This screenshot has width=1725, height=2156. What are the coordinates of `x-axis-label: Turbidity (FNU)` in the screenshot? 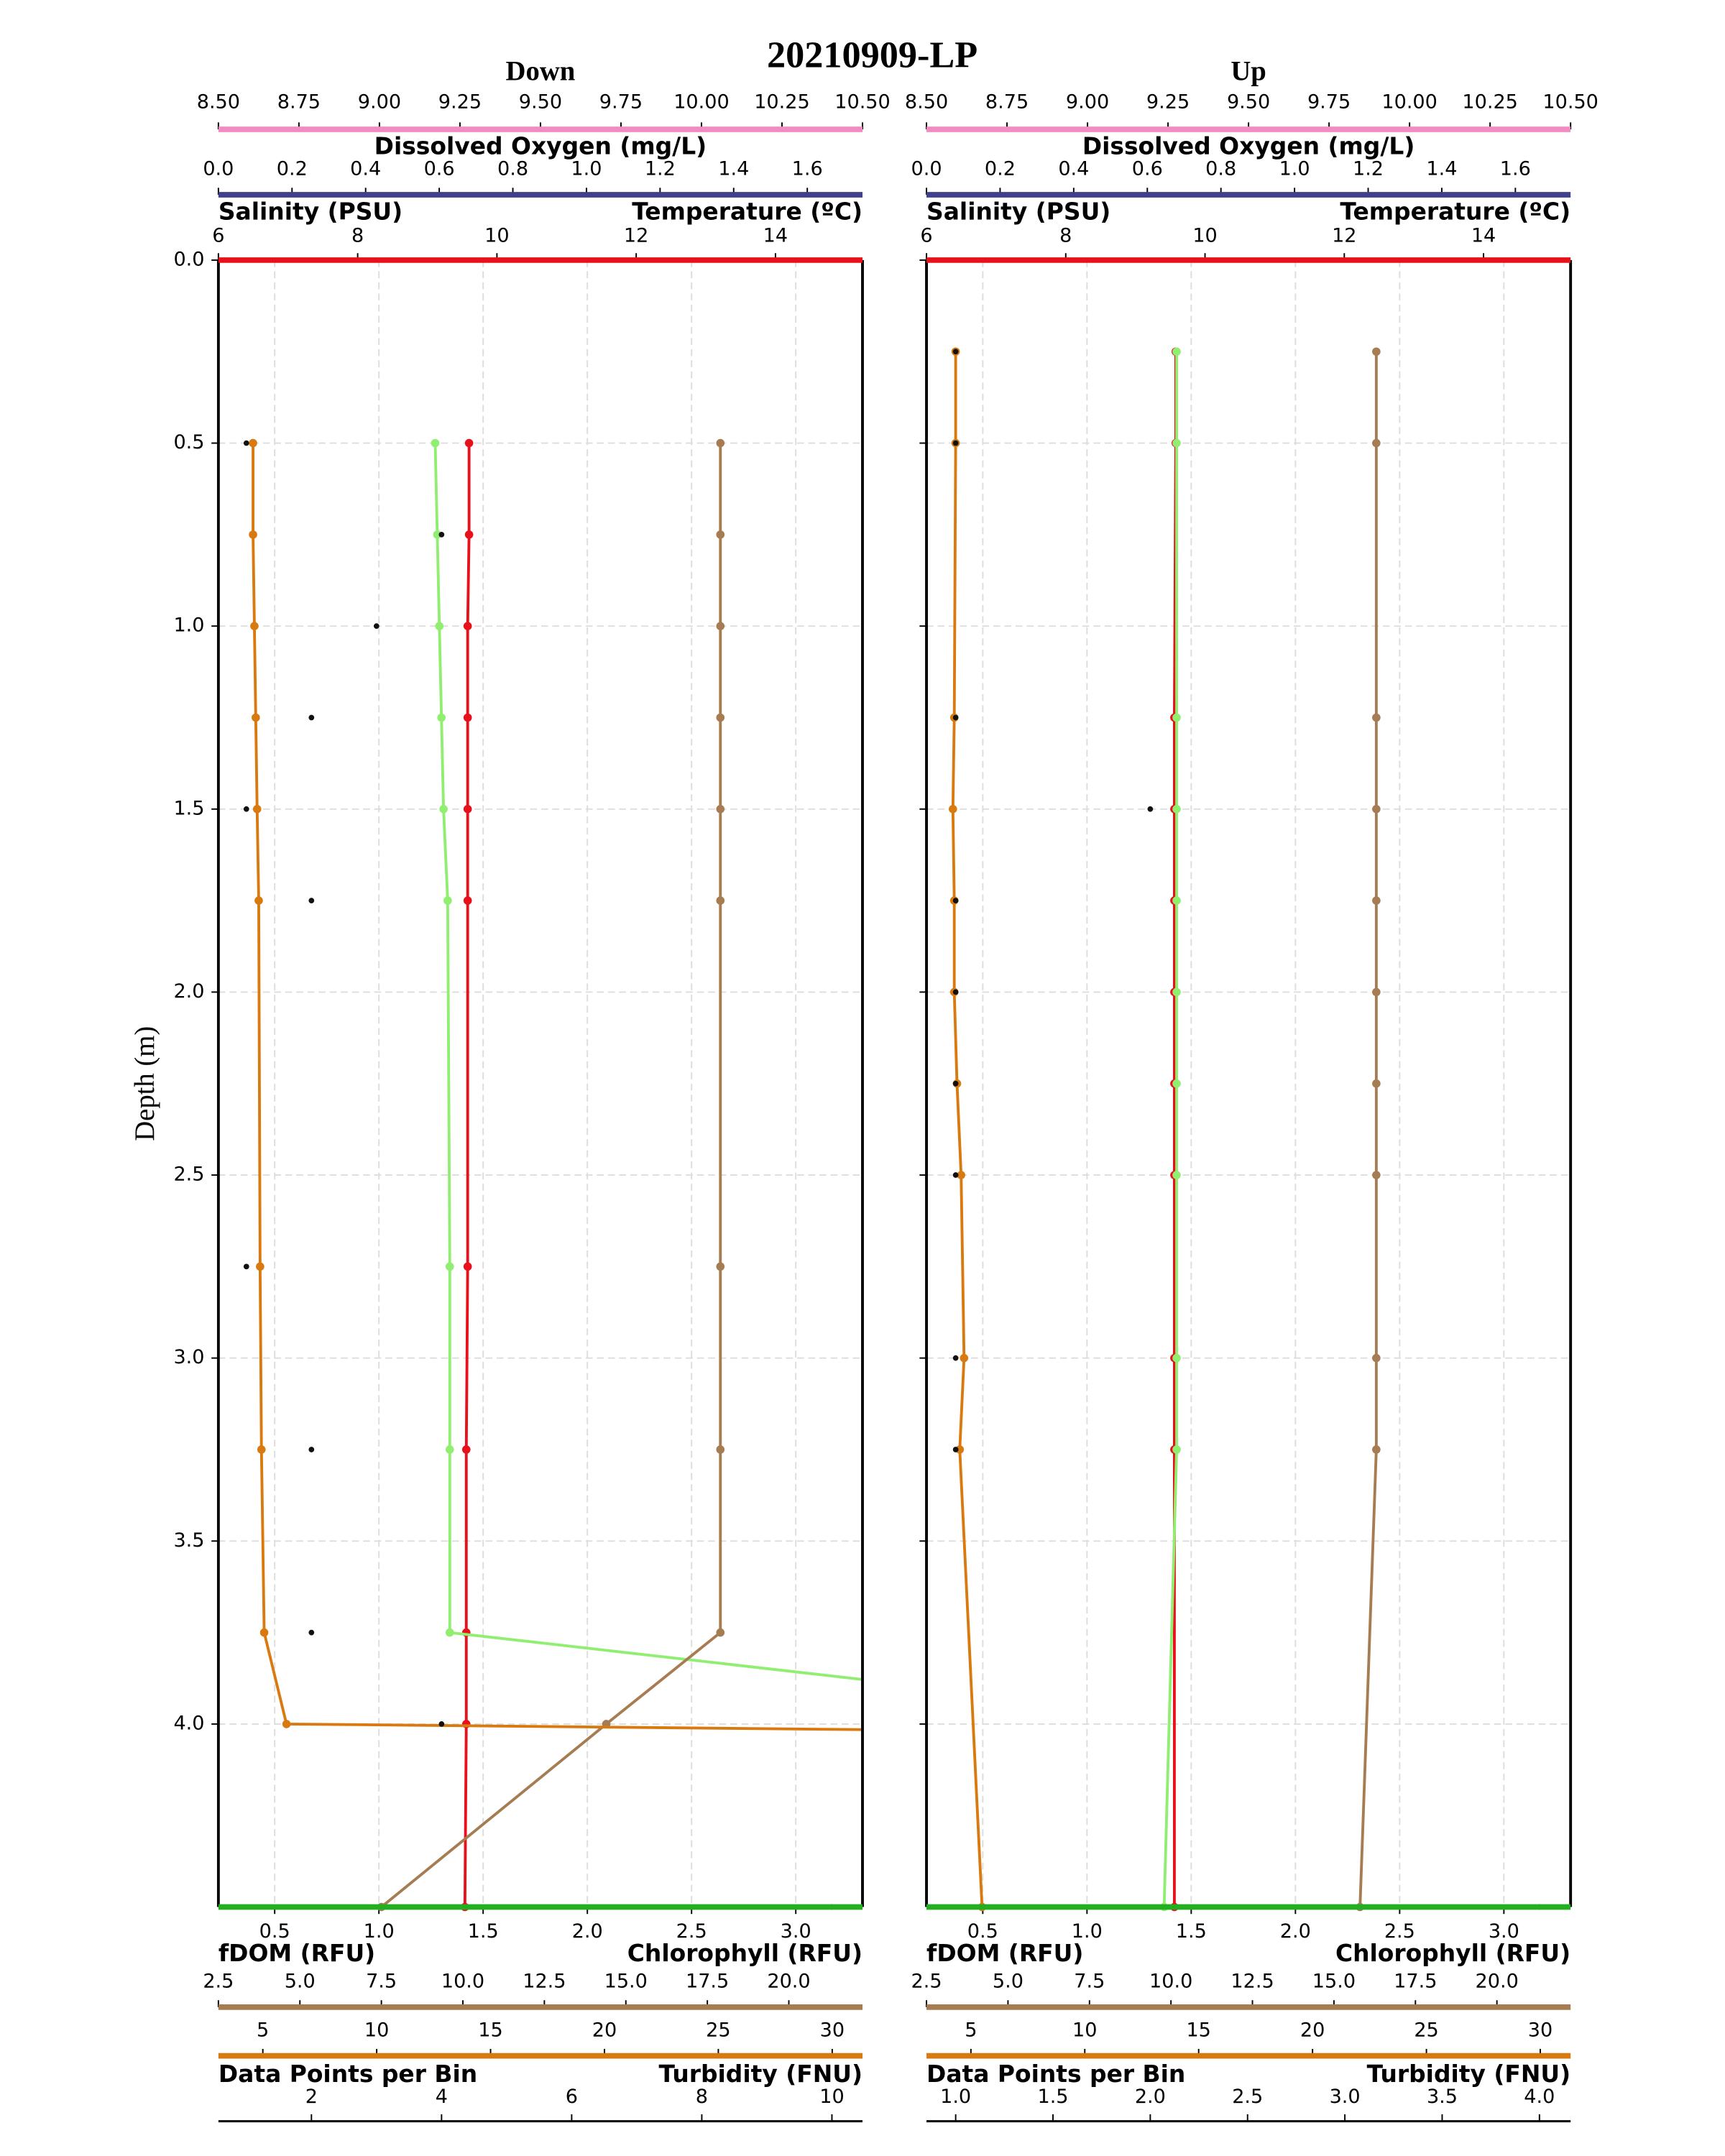 It's located at (1468, 2074).